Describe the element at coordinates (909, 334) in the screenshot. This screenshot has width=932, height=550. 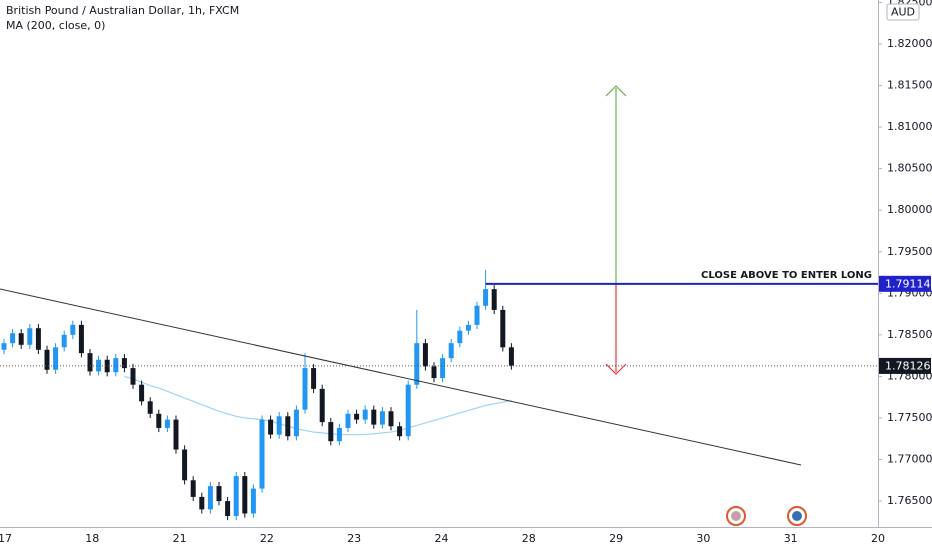
I see `y-tick-label: 1.78500` at that location.